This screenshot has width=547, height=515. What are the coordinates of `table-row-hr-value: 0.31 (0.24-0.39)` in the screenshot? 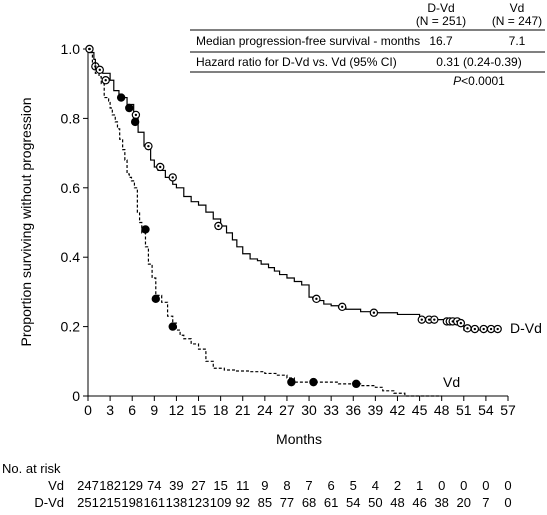 It's located at (478, 62).